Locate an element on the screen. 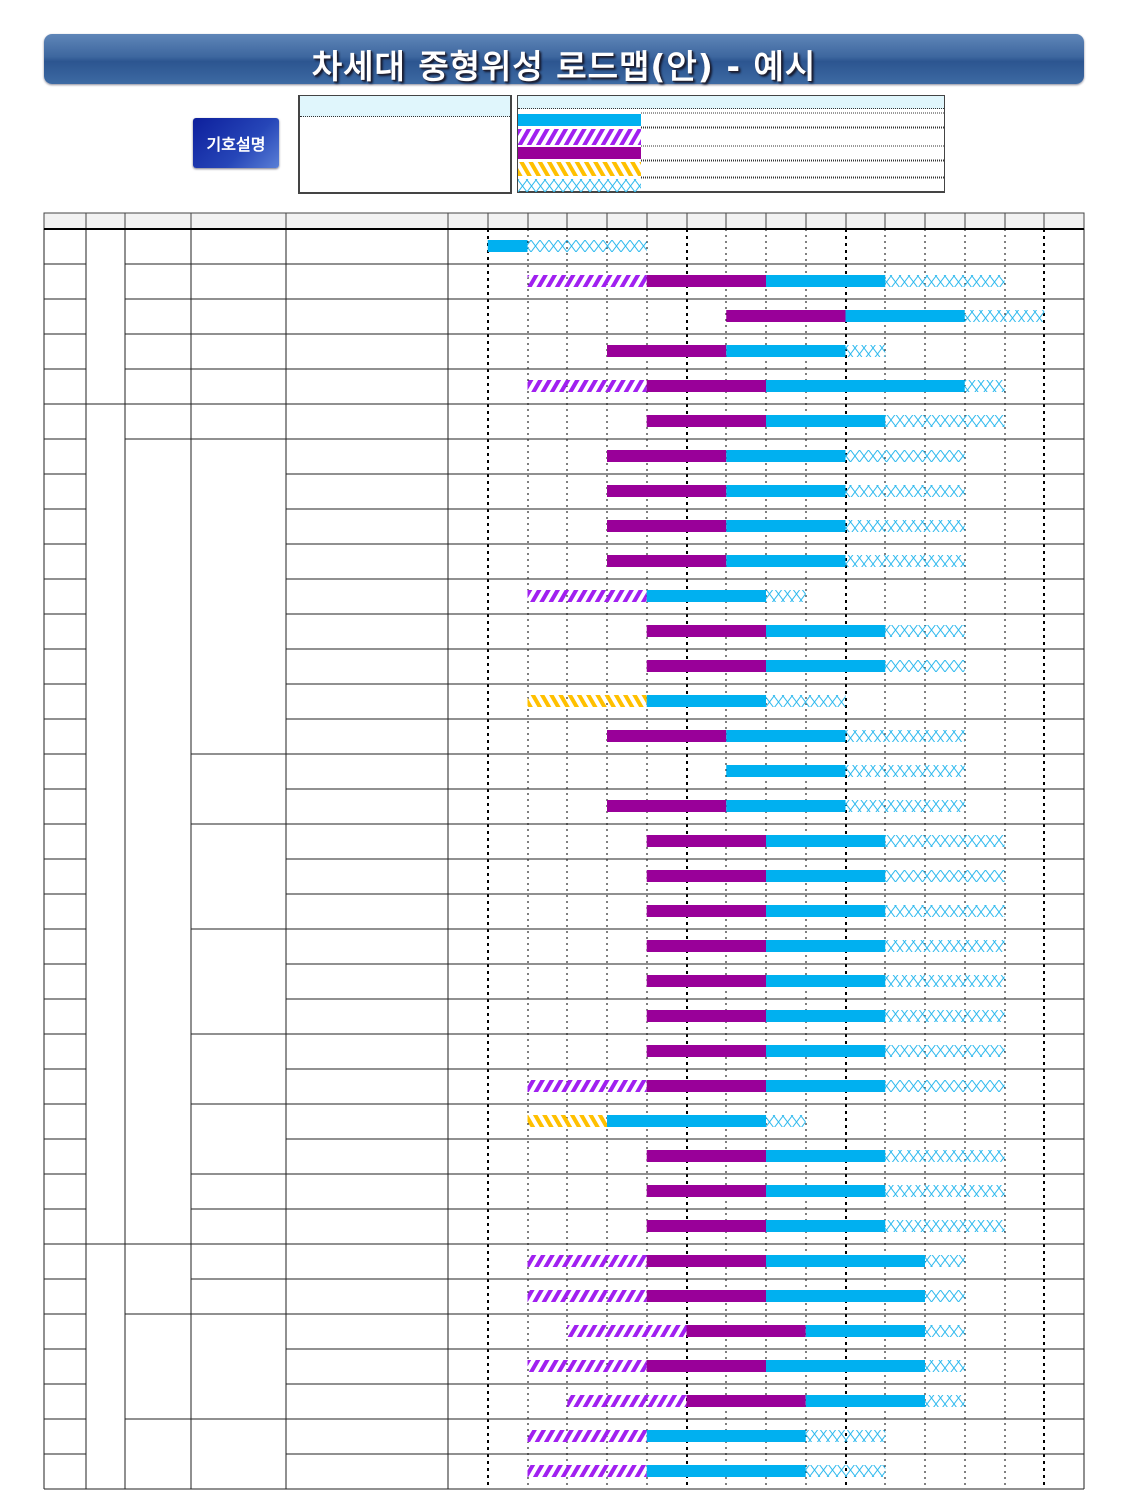 The image size is (1134, 1512). legend-swatch-orange-hatch is located at coordinates (579, 169).